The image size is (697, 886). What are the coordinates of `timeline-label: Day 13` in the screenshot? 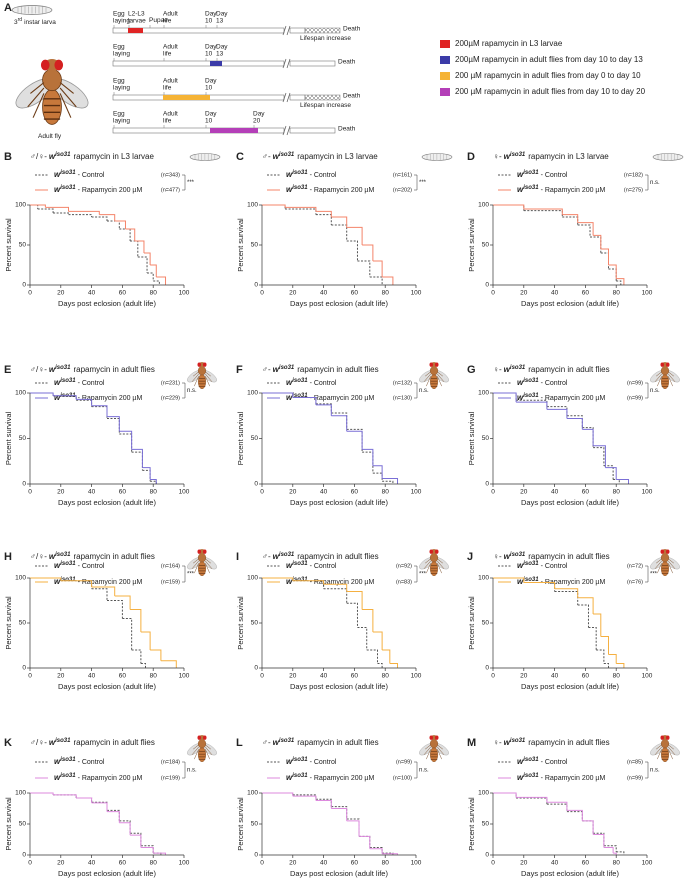 It's located at (222, 17).